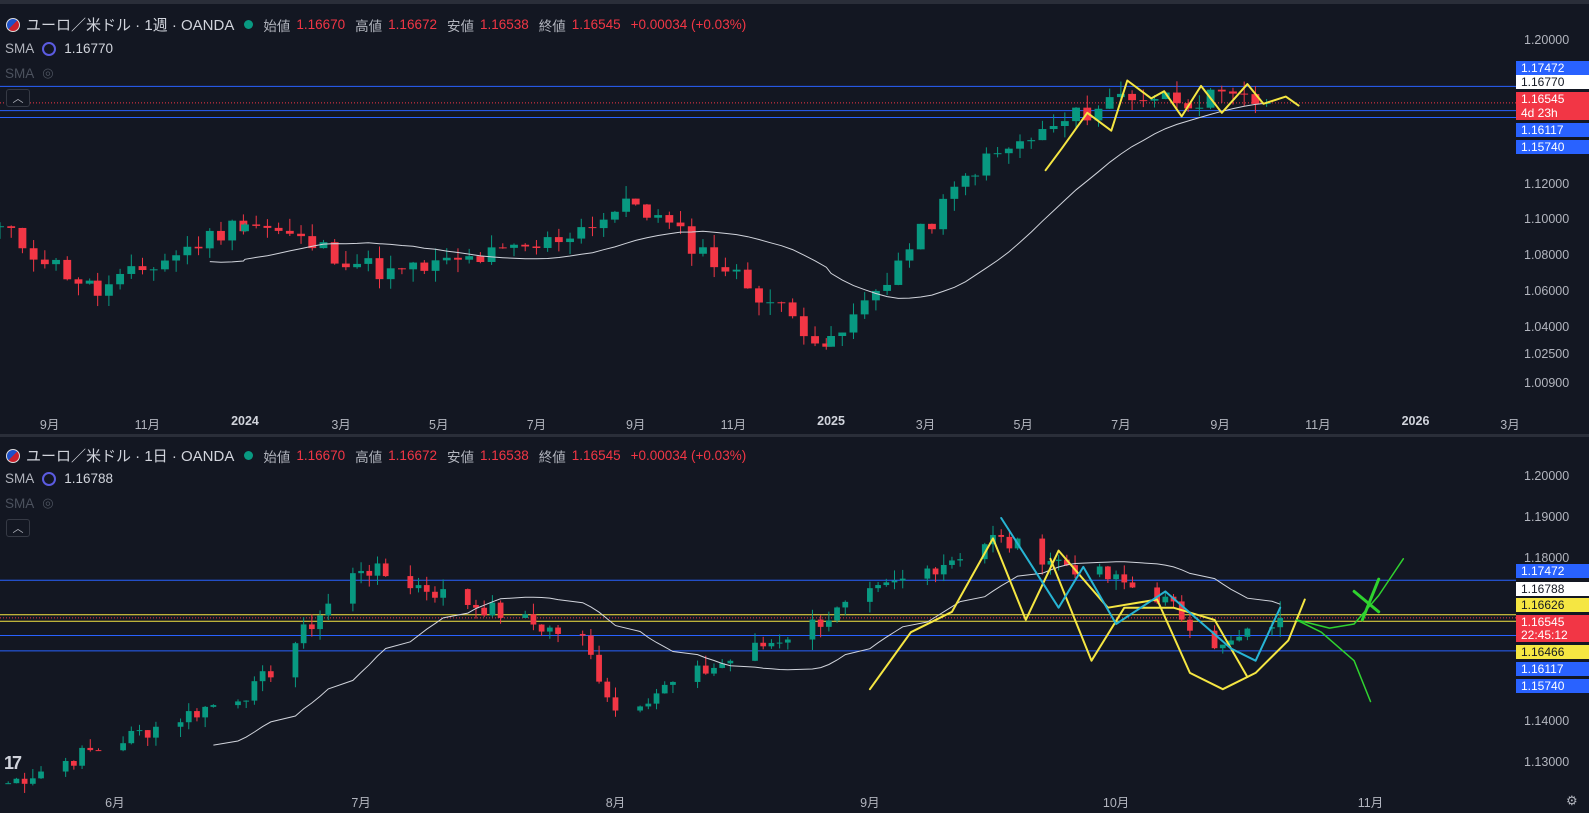 This screenshot has width=1589, height=813. What do you see at coordinates (1350, 593) in the screenshot?
I see `green-forecast-drawing` at bounding box center [1350, 593].